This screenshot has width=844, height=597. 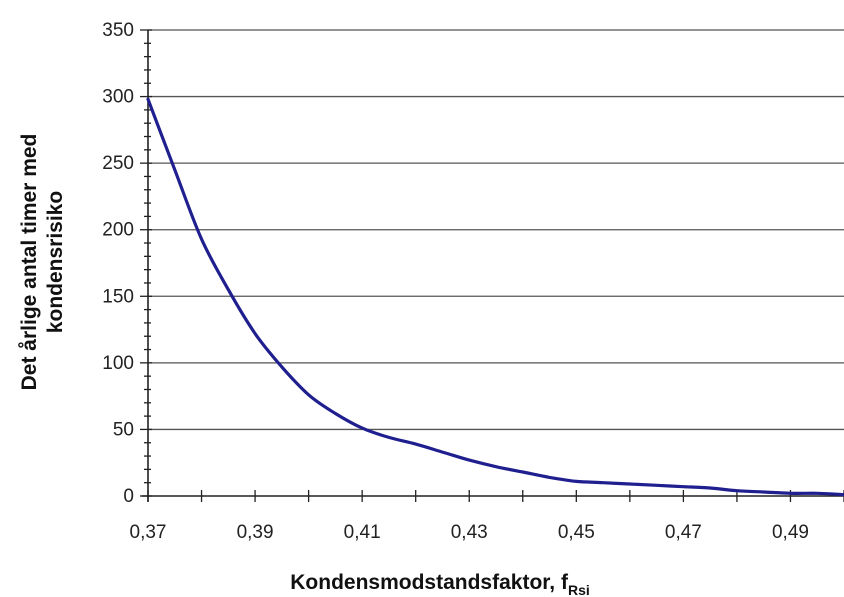 I want to click on x-tick-label: 0,41, so click(x=362, y=532).